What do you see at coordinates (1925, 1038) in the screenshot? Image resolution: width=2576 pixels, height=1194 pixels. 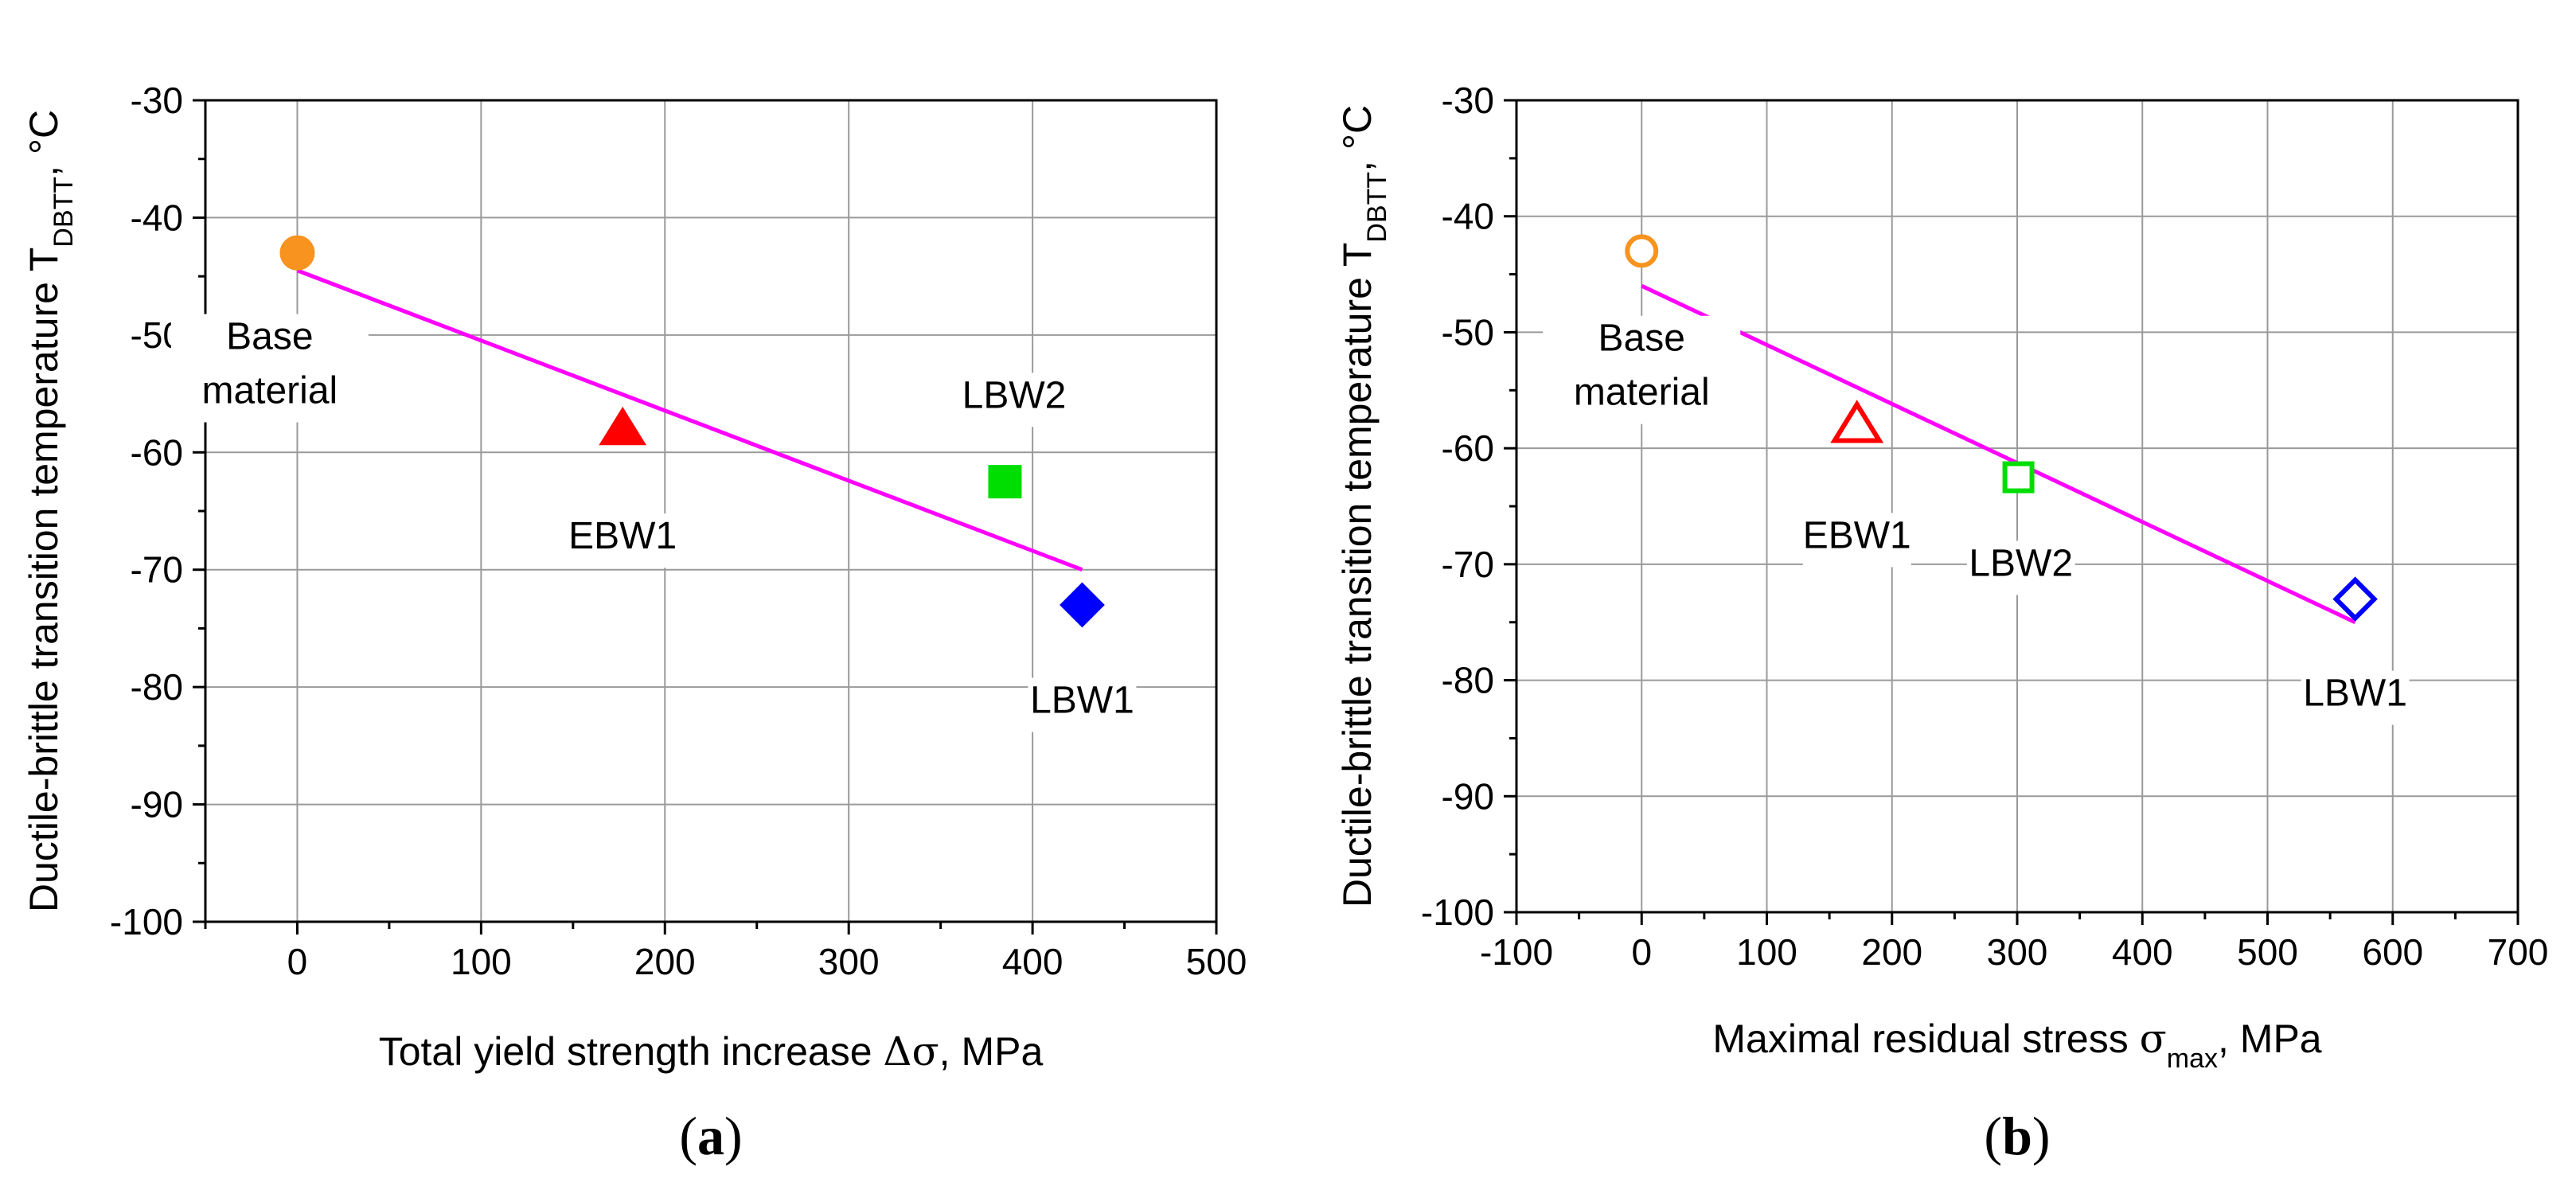 I see `x-axis-title-main: Maximal residual stress` at bounding box center [1925, 1038].